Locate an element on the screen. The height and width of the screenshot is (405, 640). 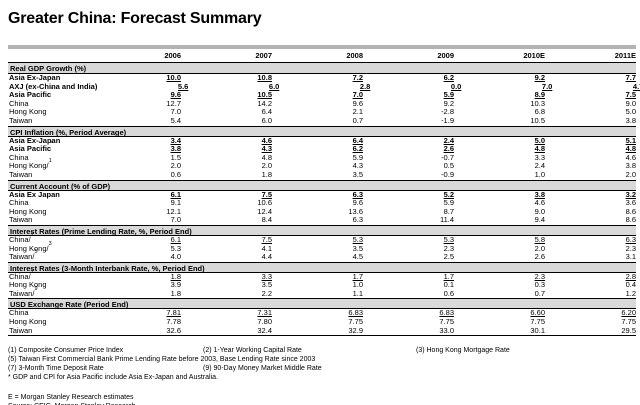
table-cell: 4.7 is located at coordinates (636, 86).